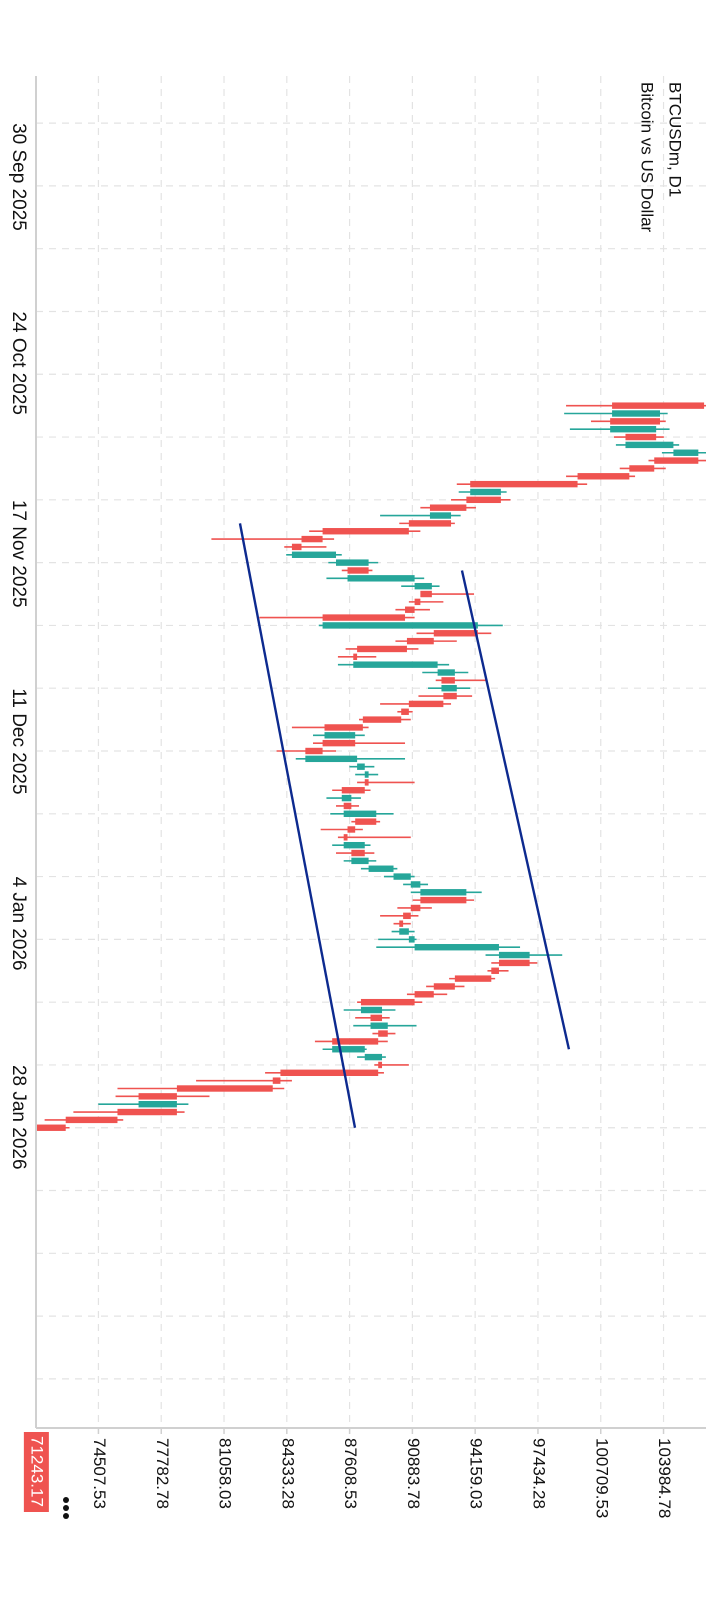 This screenshot has width=720, height=1600. Describe the element at coordinates (225, 1473) in the screenshot. I see `y-tick-label: 81058.03` at that location.